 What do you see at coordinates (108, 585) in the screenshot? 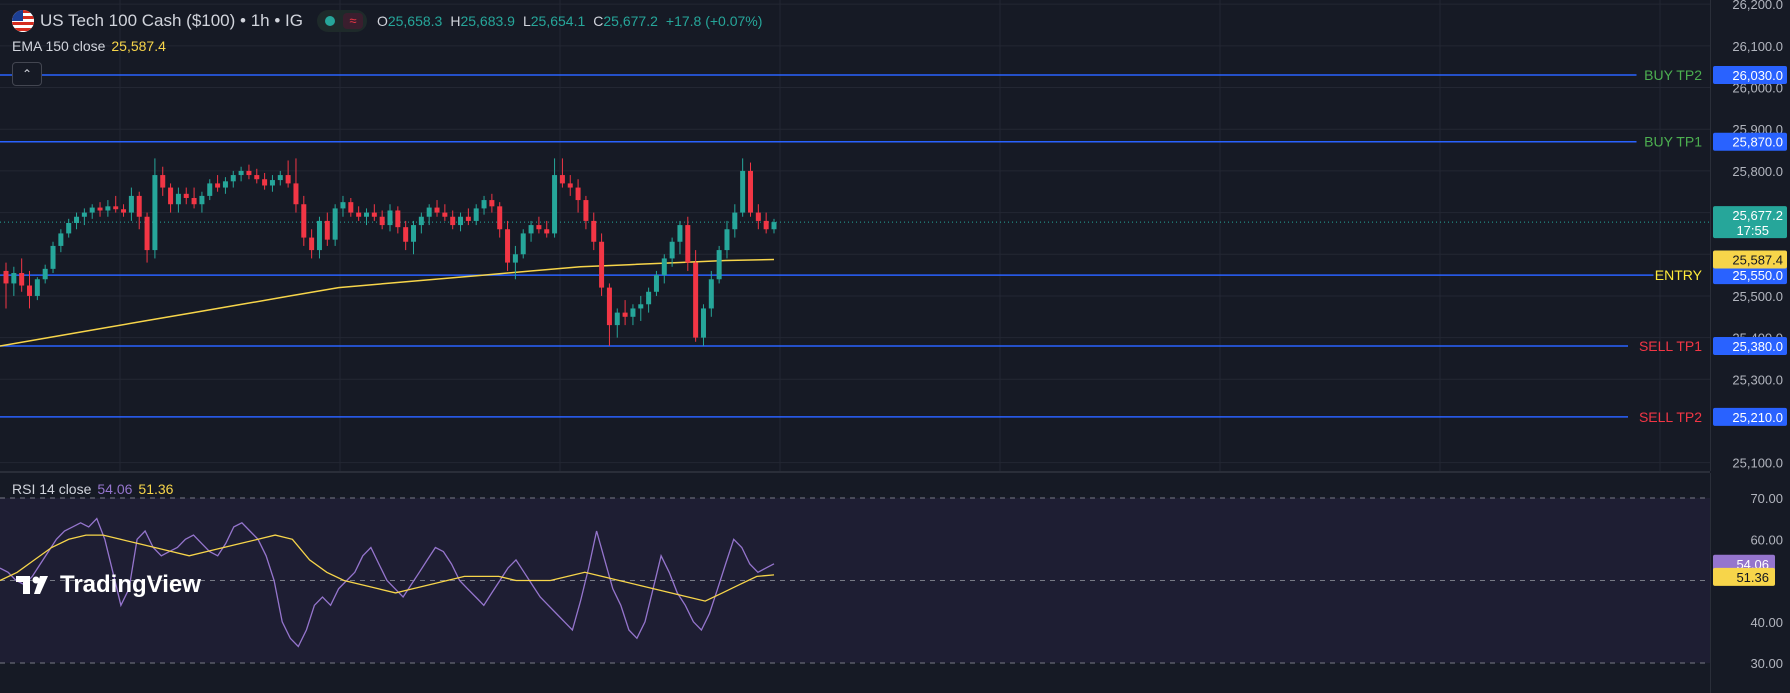
I see `tradingview-logo: TradingView` at bounding box center [108, 585].